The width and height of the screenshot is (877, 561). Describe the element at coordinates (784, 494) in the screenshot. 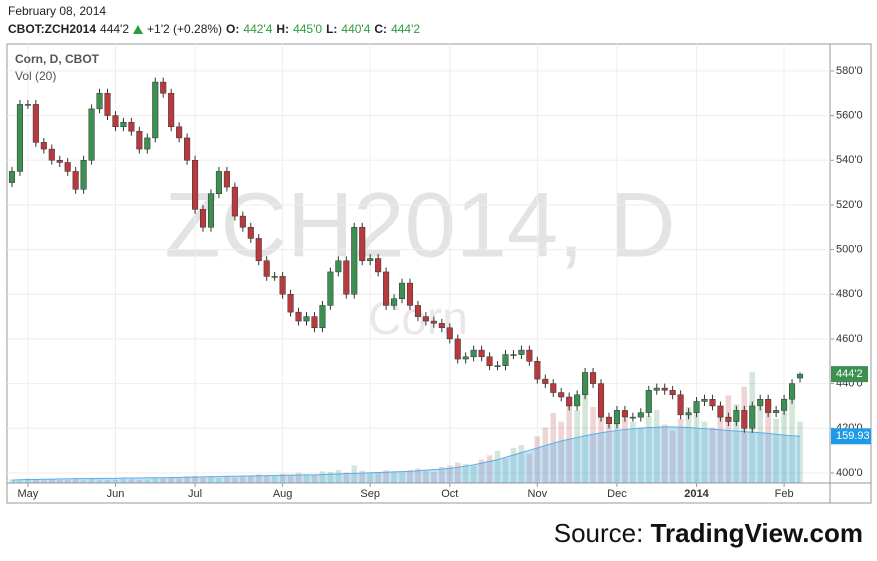

I see `x-tick-label: Feb` at that location.